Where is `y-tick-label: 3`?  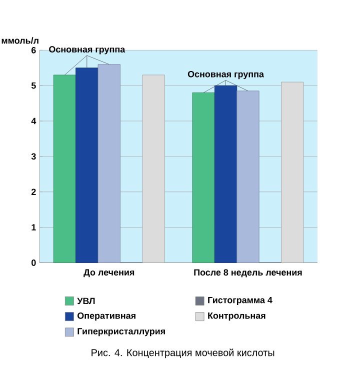 y-tick-label: 3 is located at coordinates (33, 156).